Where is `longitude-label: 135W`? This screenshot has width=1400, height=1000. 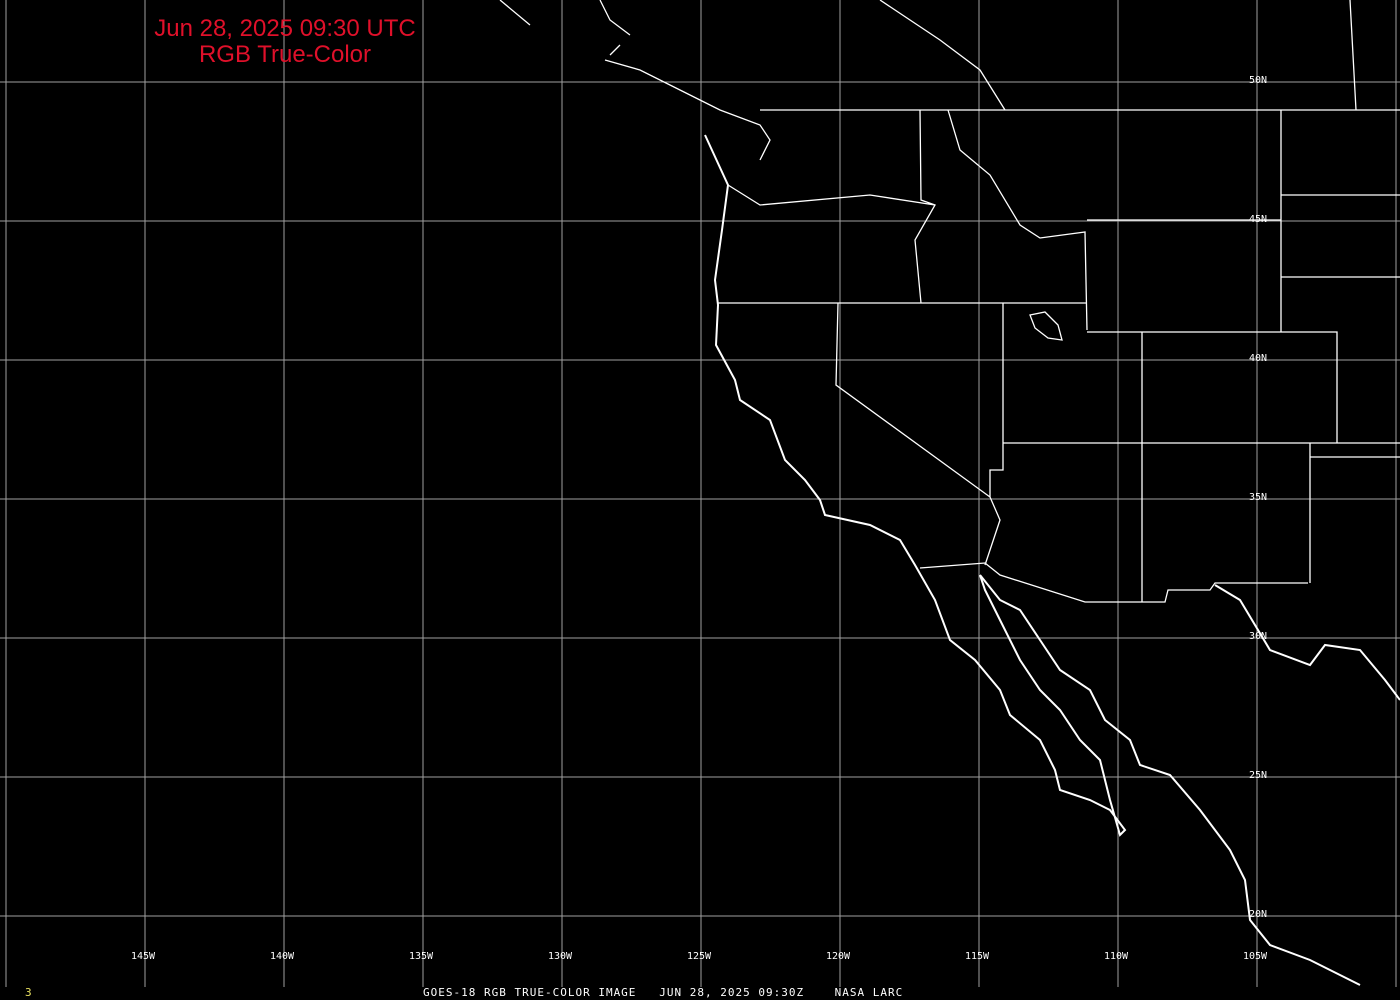
longitude-label: 135W is located at coordinates (421, 956).